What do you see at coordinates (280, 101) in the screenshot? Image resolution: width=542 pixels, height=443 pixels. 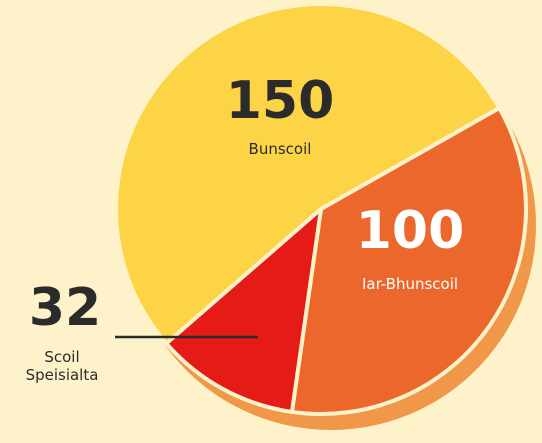 I see `slice-value: 150` at bounding box center [280, 101].